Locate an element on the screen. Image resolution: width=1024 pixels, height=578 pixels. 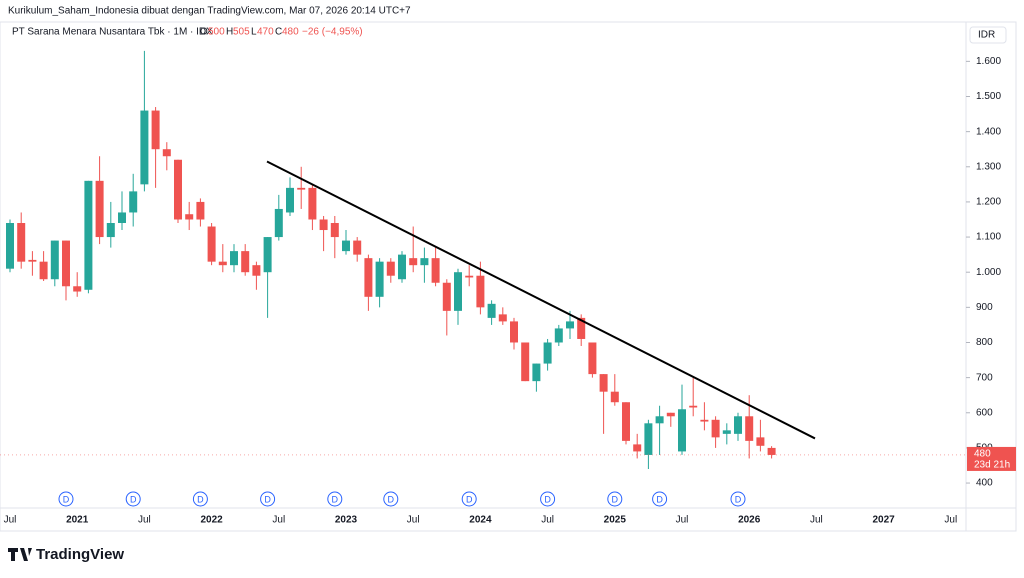
x-tick-label: 2022 is located at coordinates (211, 520).